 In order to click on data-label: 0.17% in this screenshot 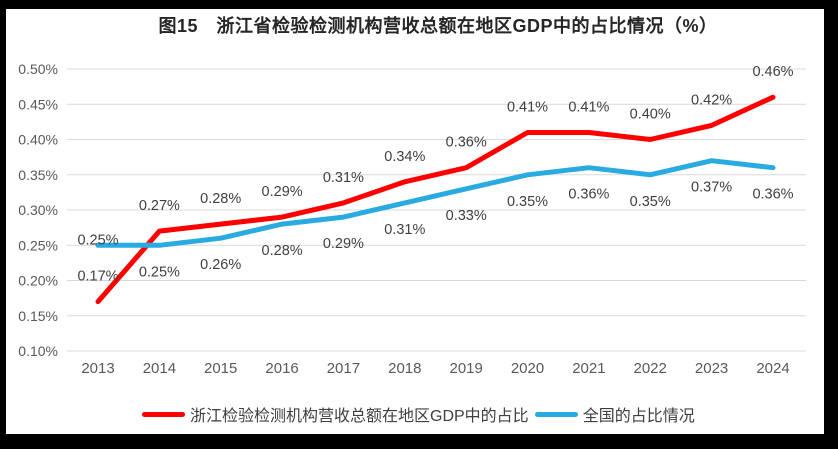, I will do `click(97, 277)`.